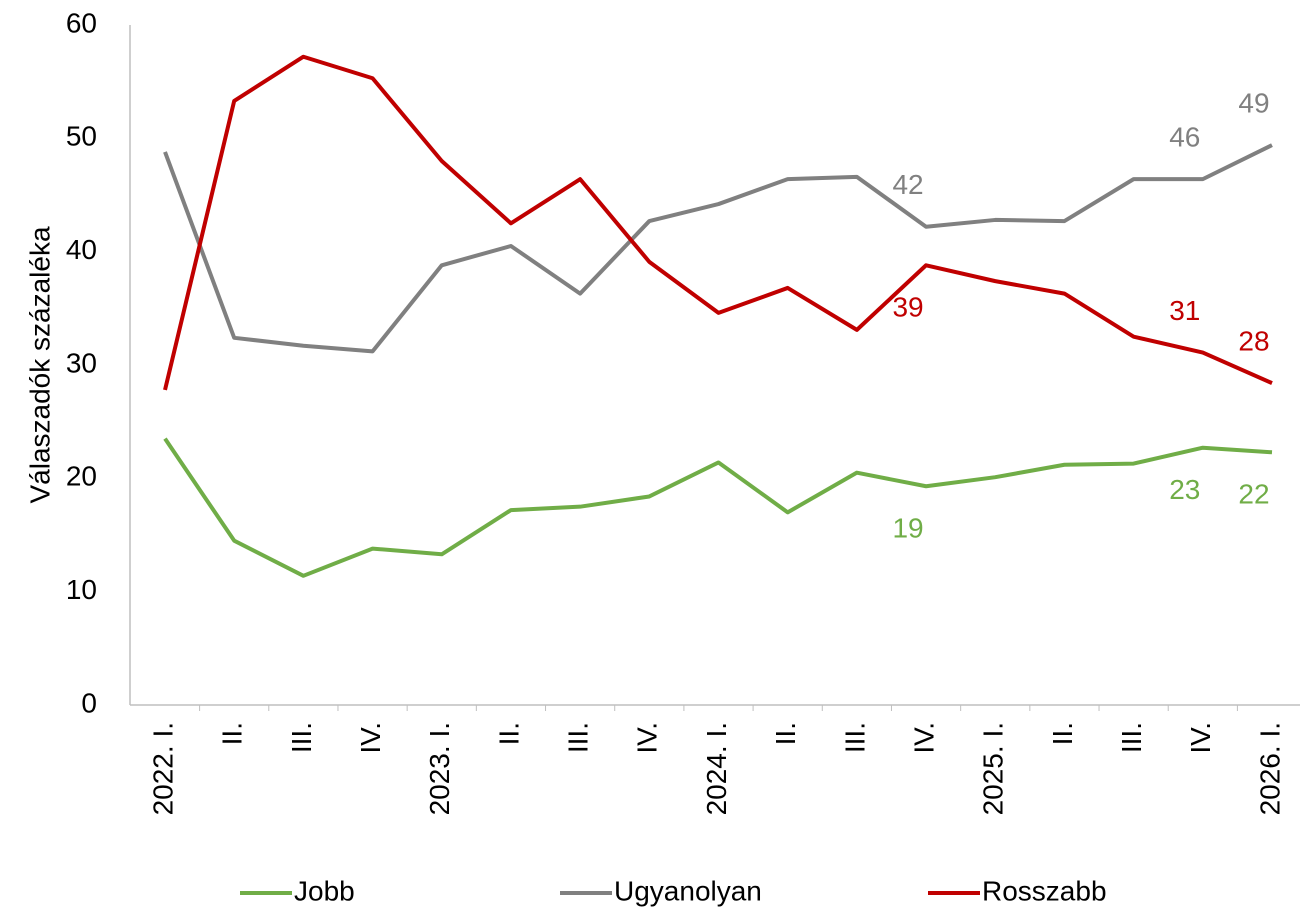  What do you see at coordinates (688, 890) in the screenshot?
I see `legend-label: Ugyanolyan` at bounding box center [688, 890].